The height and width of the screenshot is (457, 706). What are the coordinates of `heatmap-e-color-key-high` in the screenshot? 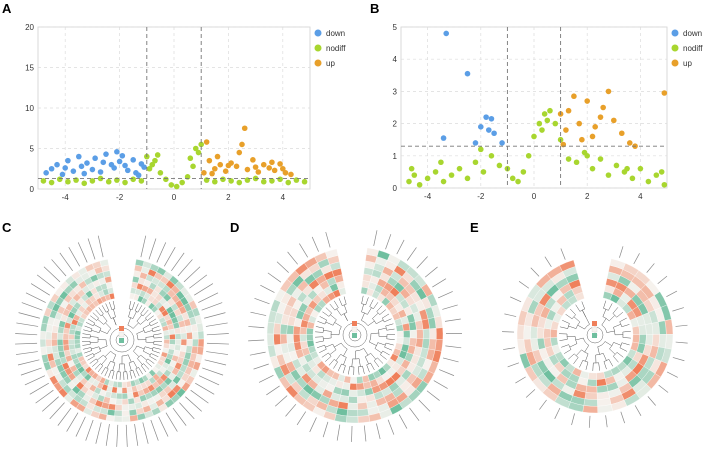 It's located at (594, 323).